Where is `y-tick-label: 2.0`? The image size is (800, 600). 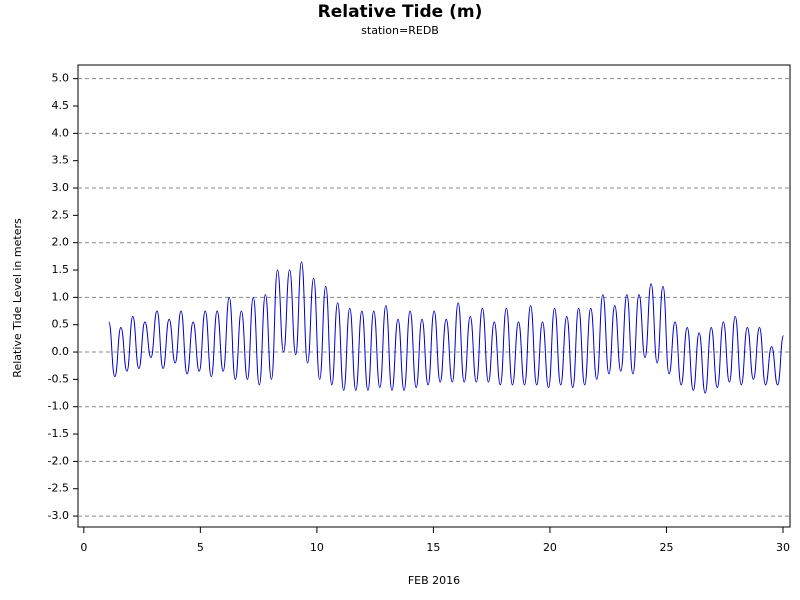
y-tick-label: 2.0 is located at coordinates (61, 242).